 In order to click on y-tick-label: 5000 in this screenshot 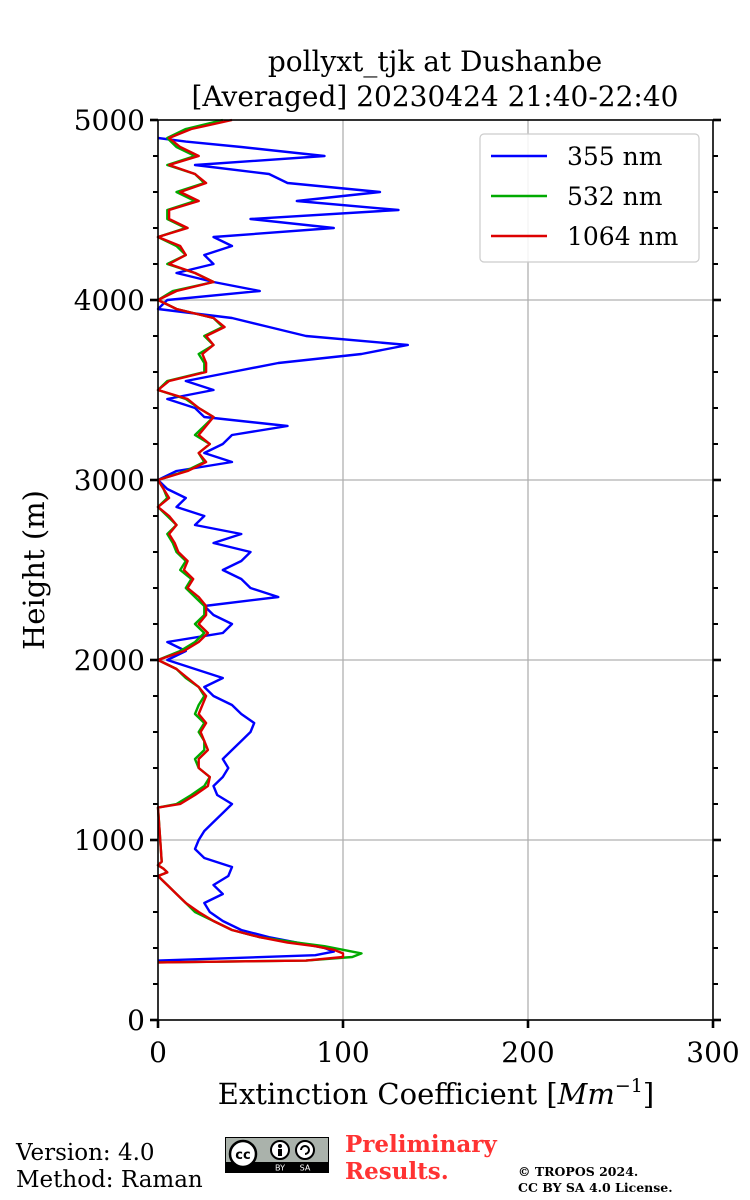, I will do `click(109, 120)`.